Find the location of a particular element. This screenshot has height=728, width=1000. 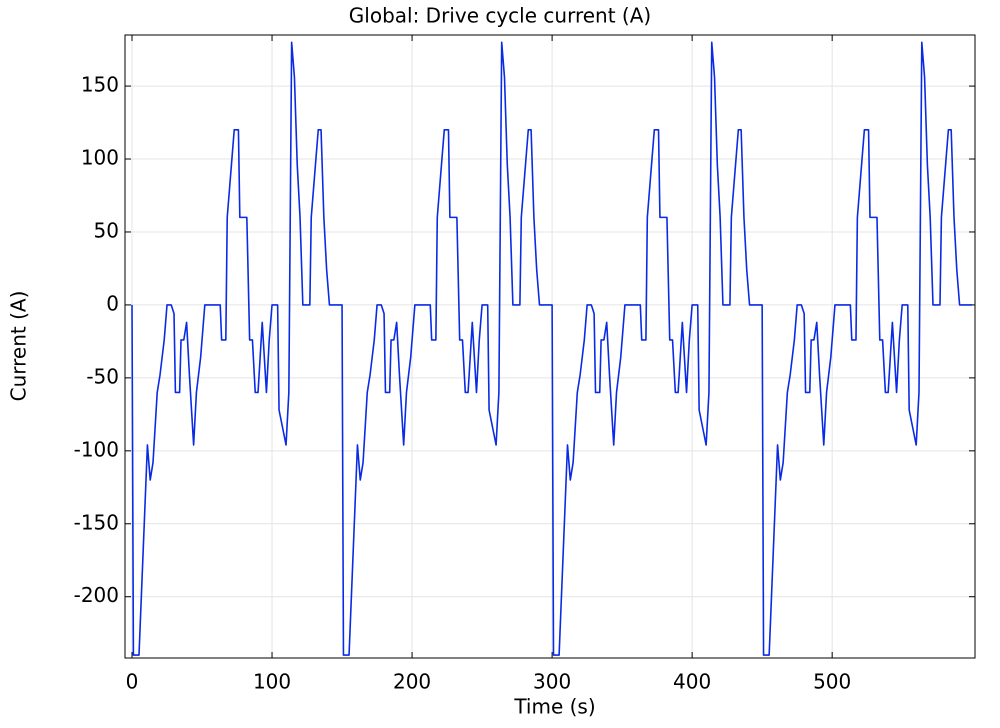

x-tick-label: 400 is located at coordinates (692, 682).